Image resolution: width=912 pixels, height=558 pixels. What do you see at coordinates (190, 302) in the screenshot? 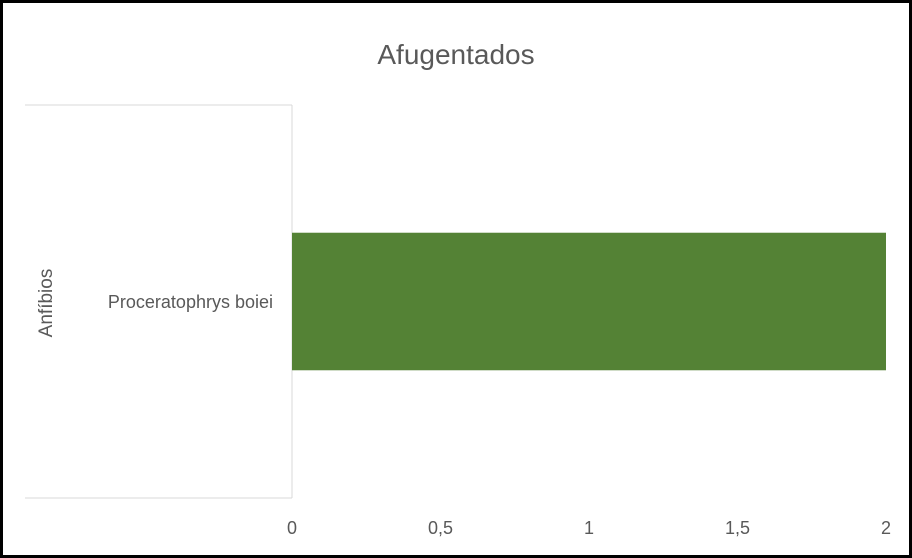
I see `category-label: Proceratophrys boiei` at bounding box center [190, 302].